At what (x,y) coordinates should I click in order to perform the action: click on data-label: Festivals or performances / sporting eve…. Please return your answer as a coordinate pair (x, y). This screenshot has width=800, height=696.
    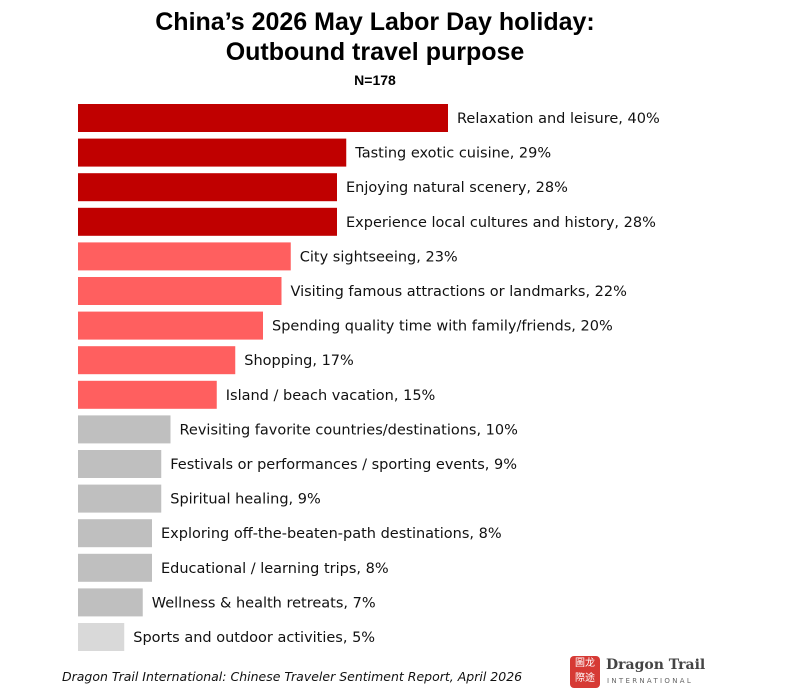
    Looking at the image, I should click on (343, 465).